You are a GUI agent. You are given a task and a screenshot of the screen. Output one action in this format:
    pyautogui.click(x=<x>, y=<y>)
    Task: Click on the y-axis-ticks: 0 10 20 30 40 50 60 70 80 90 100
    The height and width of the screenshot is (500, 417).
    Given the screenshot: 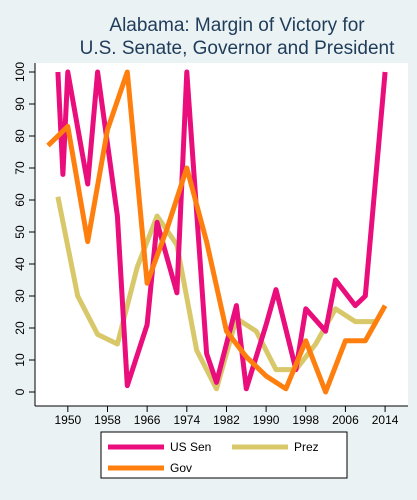 What is the action you would take?
    pyautogui.click(x=24, y=228)
    